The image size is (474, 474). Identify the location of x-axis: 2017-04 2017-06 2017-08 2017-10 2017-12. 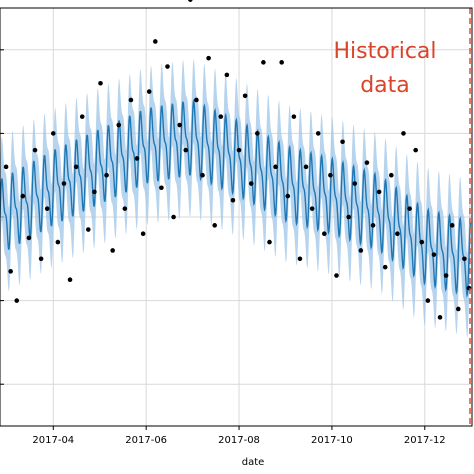
(239, 436).